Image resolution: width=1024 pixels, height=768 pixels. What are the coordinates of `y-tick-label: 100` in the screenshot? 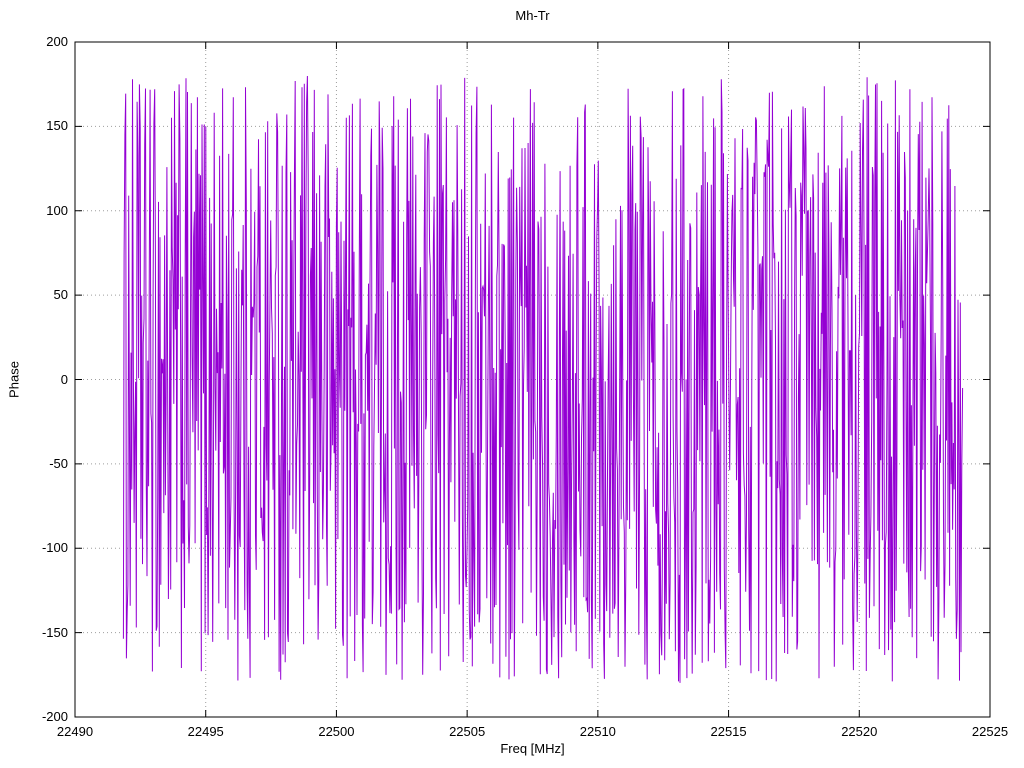 It's located at (57, 210).